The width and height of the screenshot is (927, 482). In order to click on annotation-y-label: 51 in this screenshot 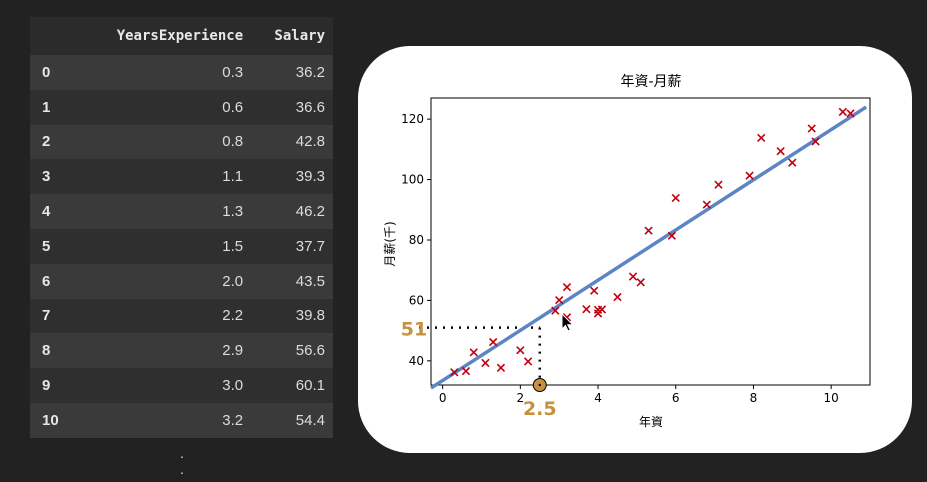, I will do `click(414, 330)`.